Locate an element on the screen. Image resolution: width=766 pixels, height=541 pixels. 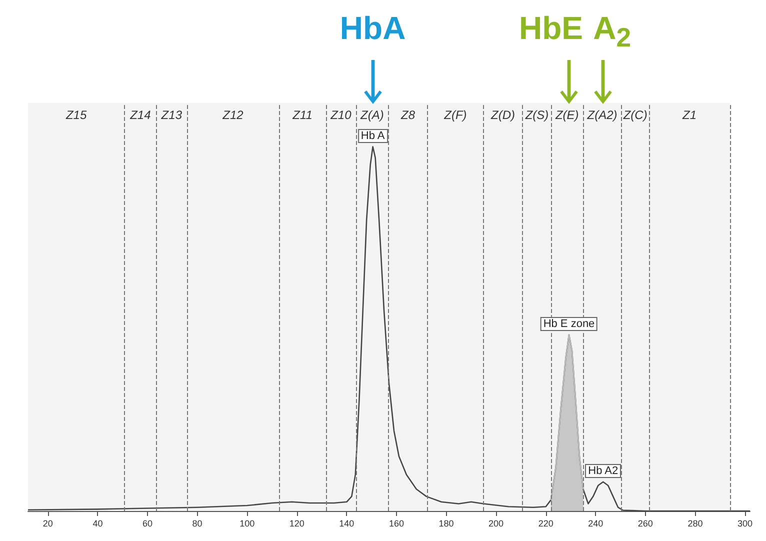
band-label: Z8 is located at coordinates (408, 115).